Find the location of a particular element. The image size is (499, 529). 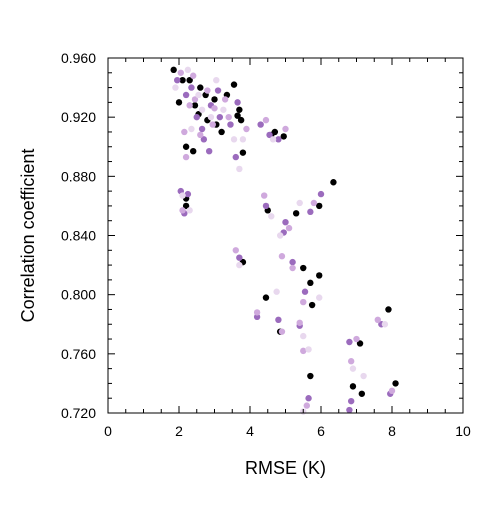

y-tick-label: 0.880 is located at coordinates (78, 176).